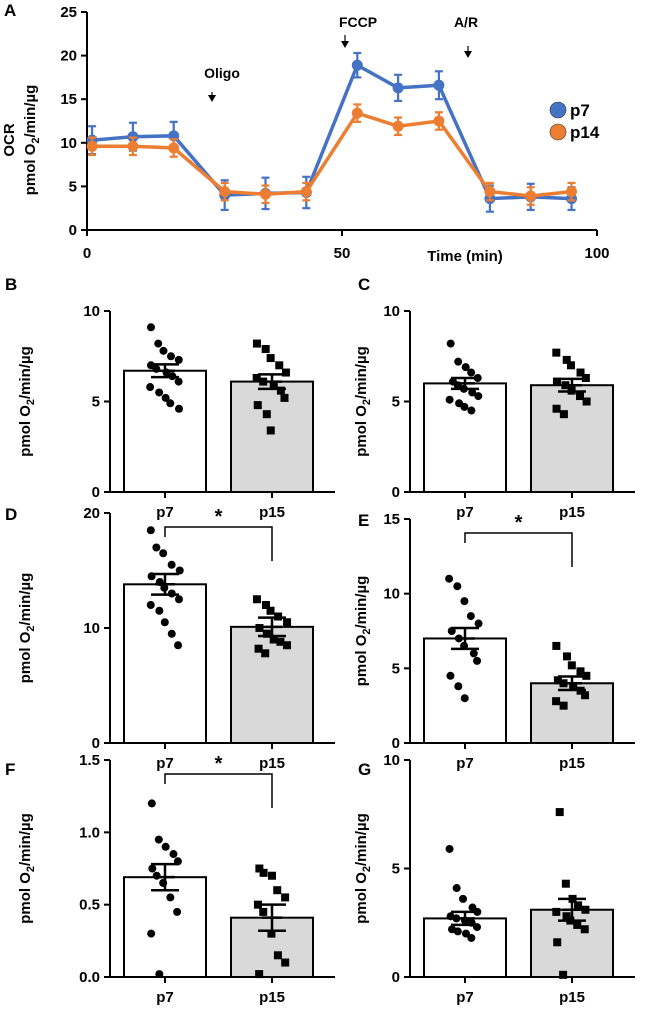 The width and height of the screenshot is (670, 1011). Describe the element at coordinates (165, 997) in the screenshot. I see `f-x-tick-label-p7: p7` at that location.